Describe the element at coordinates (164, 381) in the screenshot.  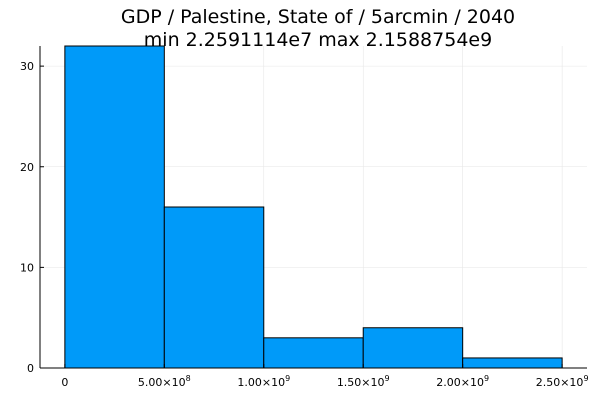
I see `x-tick-label-1: 5.00×10⁸` at that location.